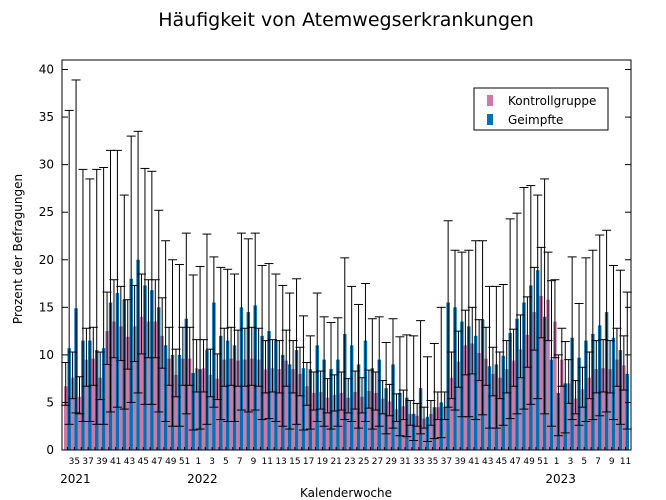 This screenshot has height=500, width=666. Describe the element at coordinates (46, 165) in the screenshot. I see `y-tick-label: 30` at that location.